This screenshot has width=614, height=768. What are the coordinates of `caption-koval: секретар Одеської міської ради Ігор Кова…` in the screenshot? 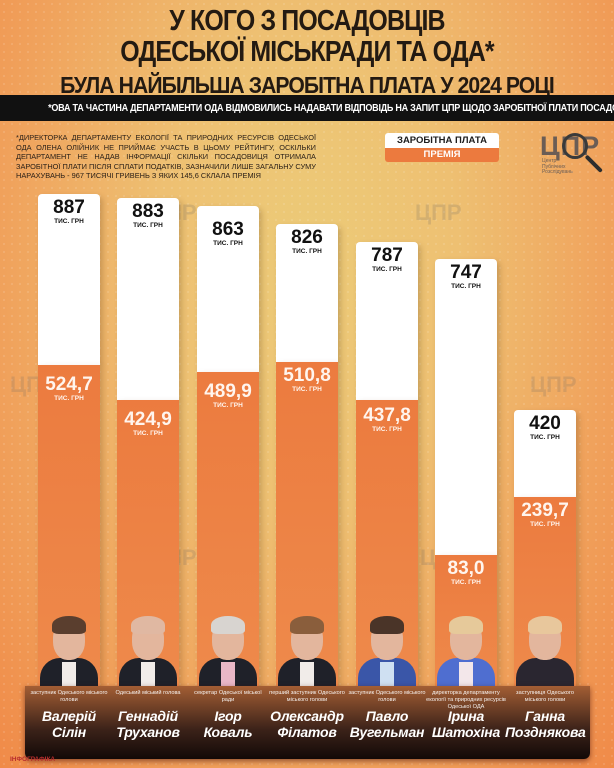 It's located at (228, 713).